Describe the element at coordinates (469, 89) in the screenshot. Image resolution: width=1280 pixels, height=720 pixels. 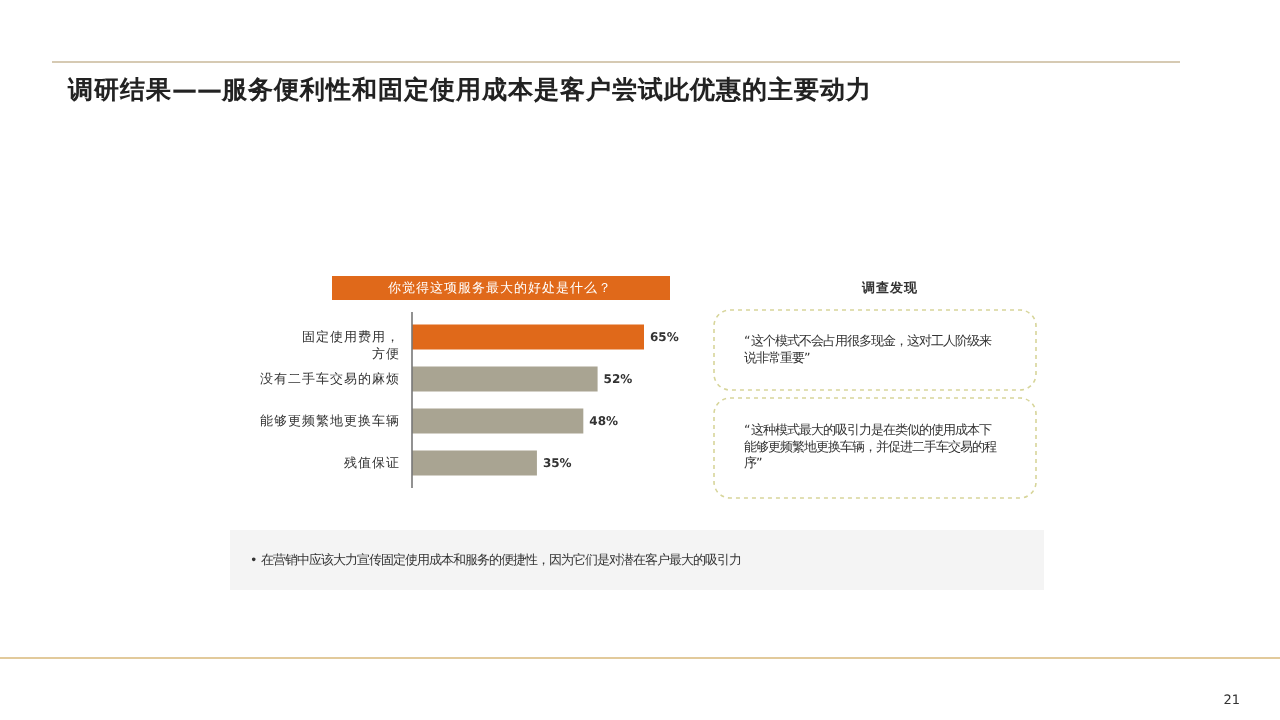
I see `chart-title: 调研结果——服务便利性和固定使用成本是客户尝试此优惠的主要动力` at that location.